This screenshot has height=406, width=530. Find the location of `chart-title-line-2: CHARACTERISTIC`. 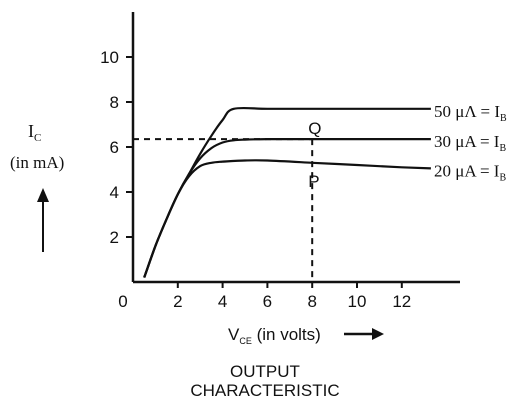

chart-title-line-2: CHARACTERISTIC is located at coordinates (265, 390).